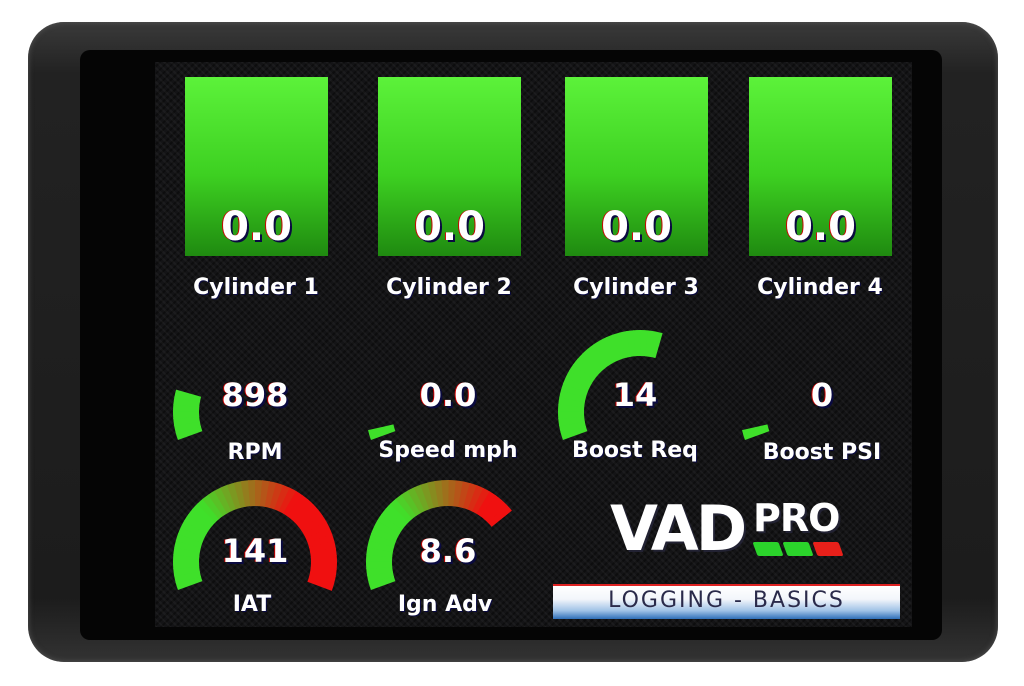 The height and width of the screenshot is (686, 1024). Describe the element at coordinates (726, 601) in the screenshot. I see `page-banner: LOGGING - BASICS` at that location.